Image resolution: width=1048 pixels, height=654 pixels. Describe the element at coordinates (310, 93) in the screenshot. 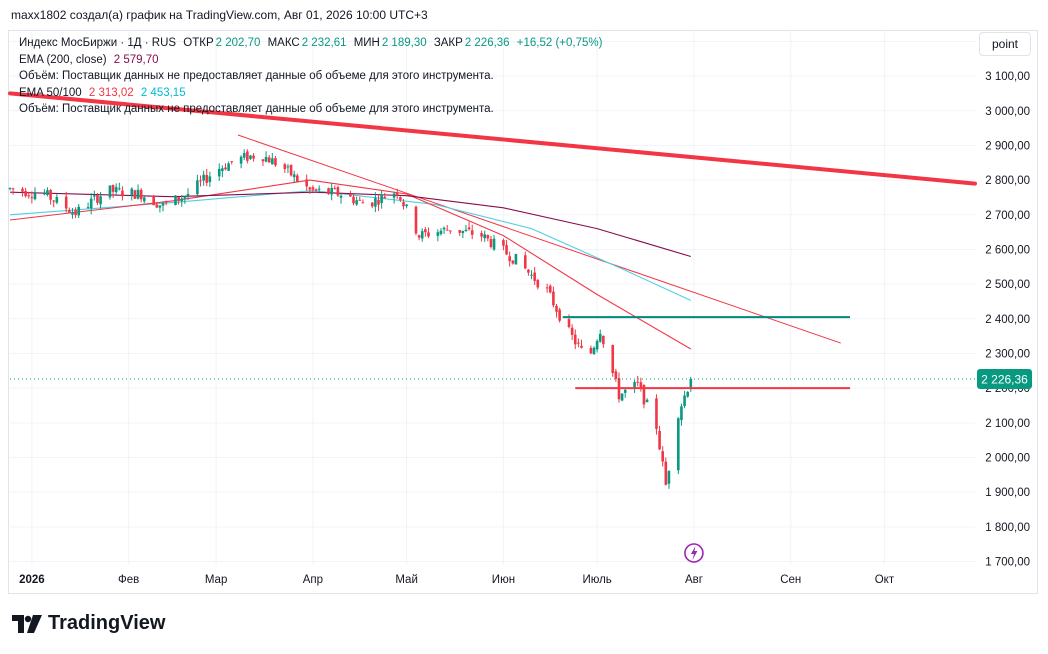

I see `legend-ema50100-row: EMA 50/100 2 313,02 2 453,15` at that location.